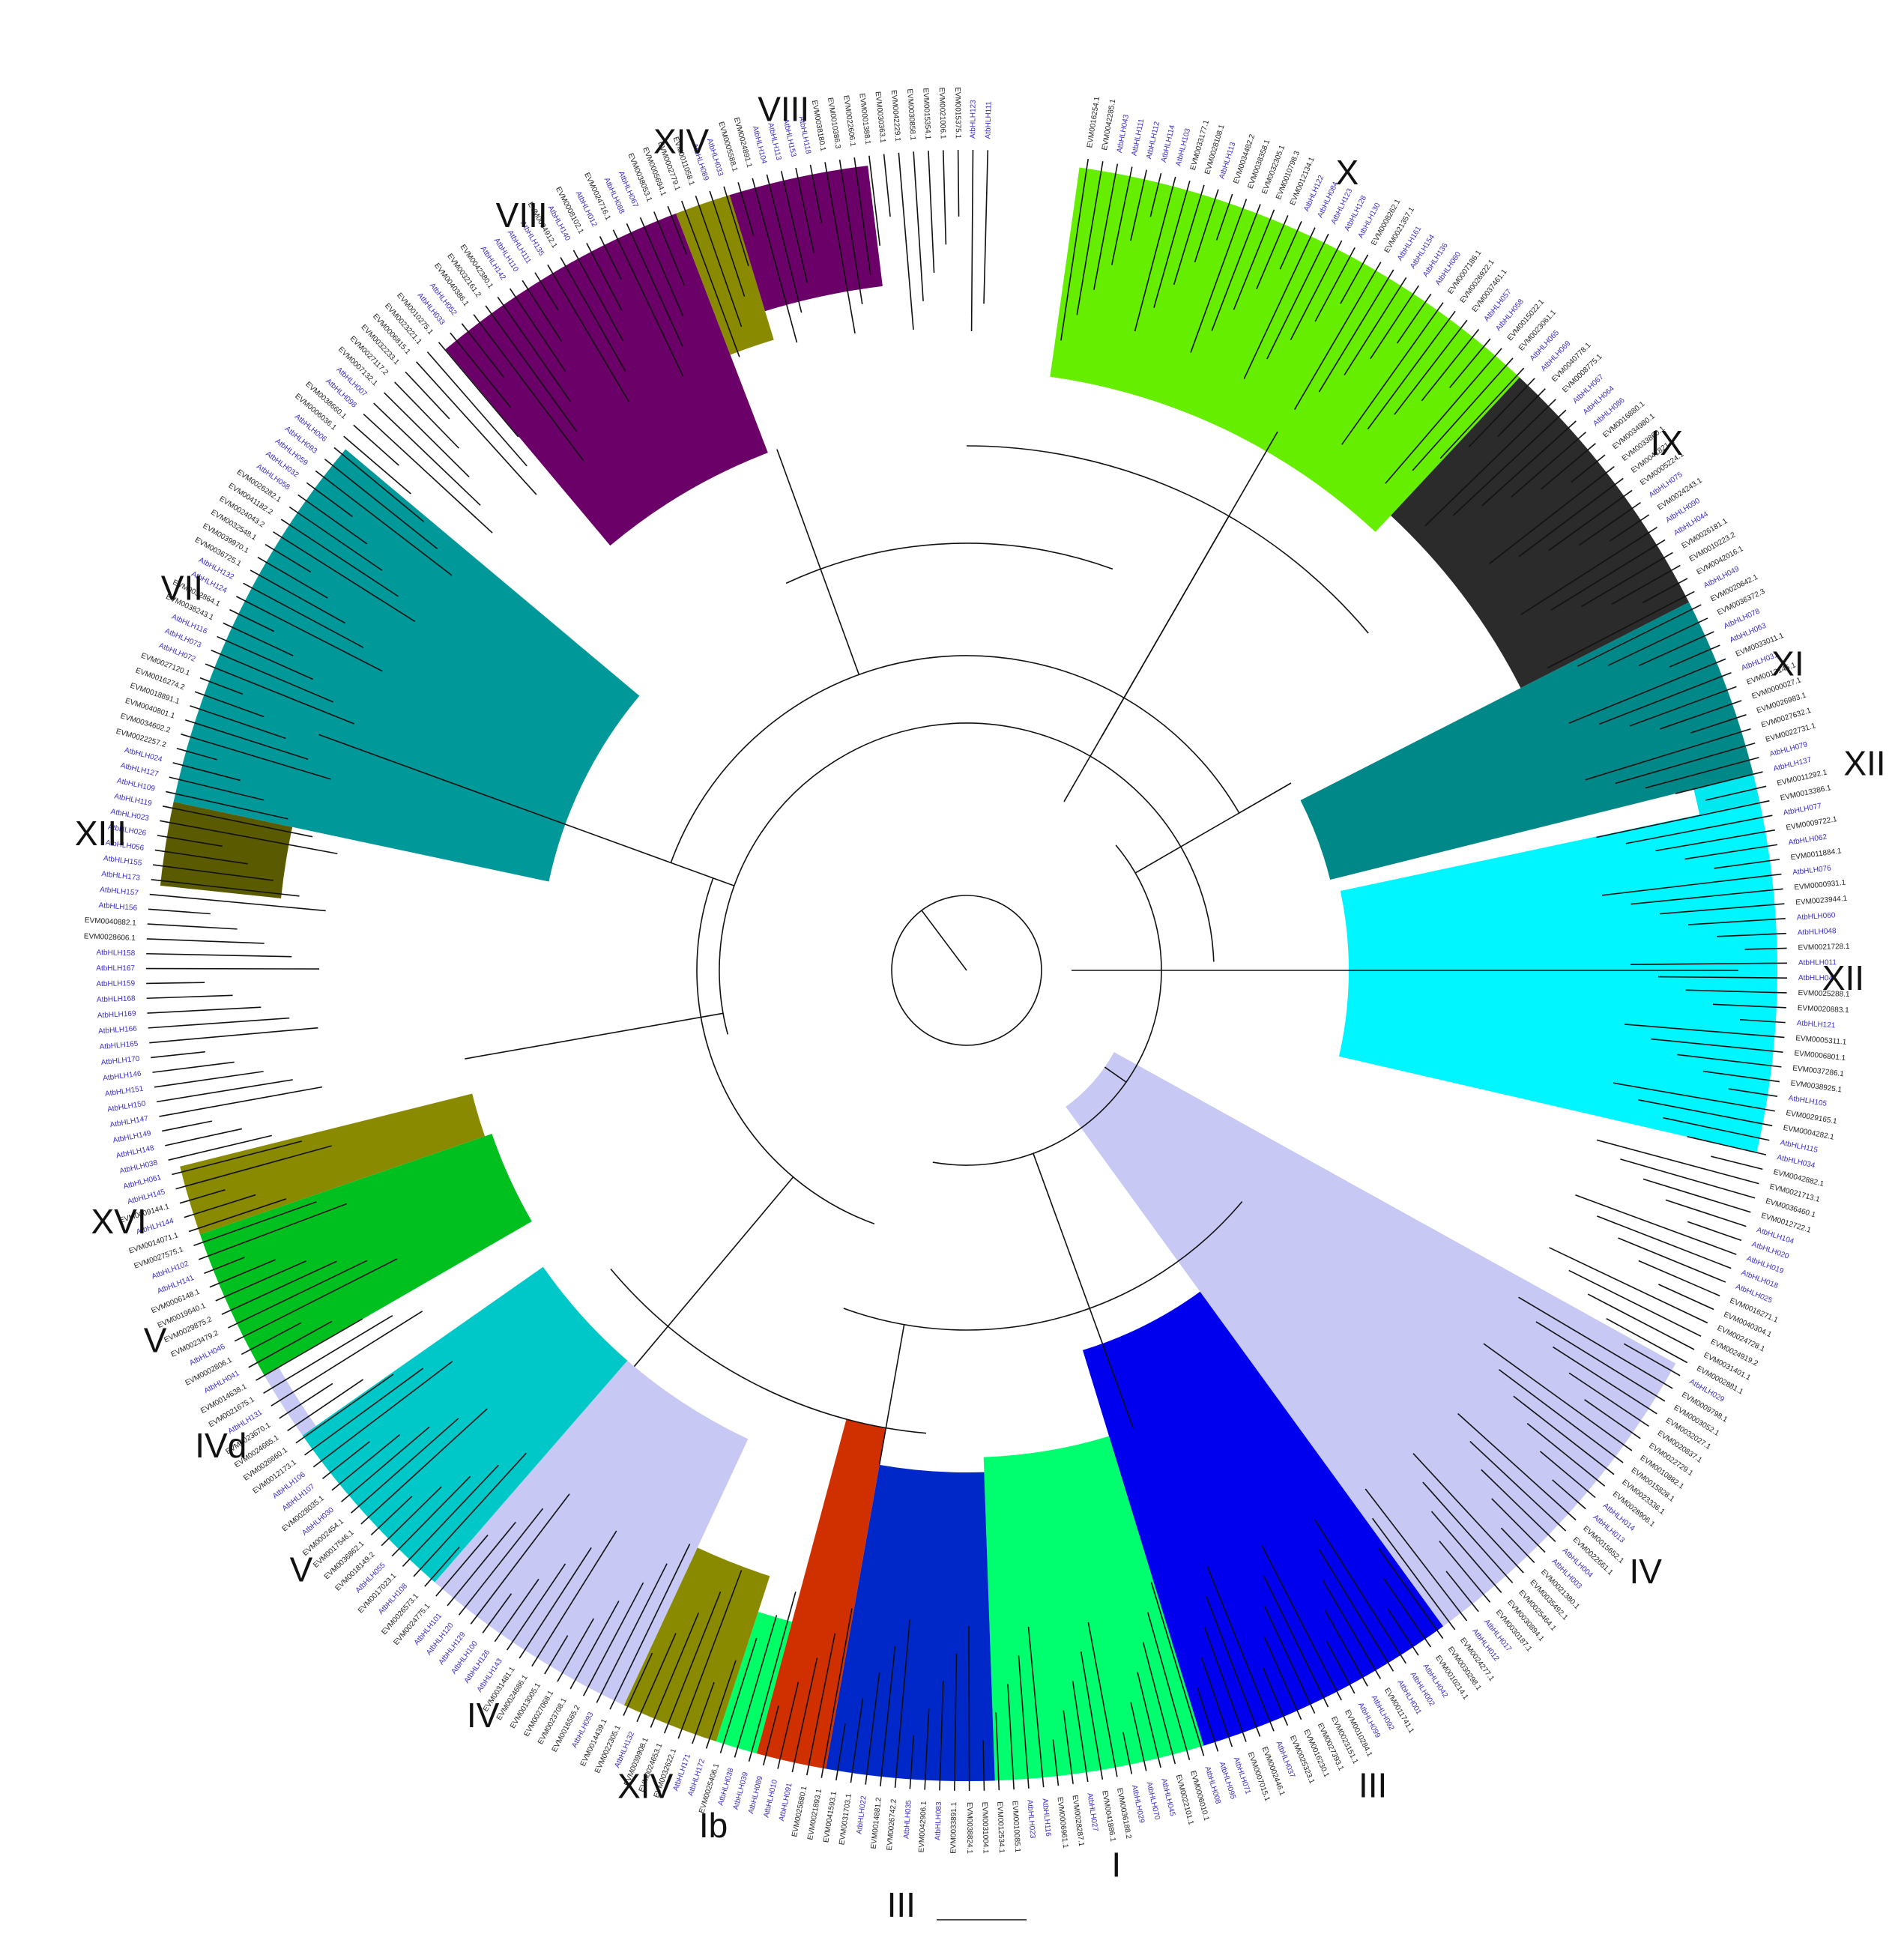 Image resolution: width=1904 pixels, height=1934 pixels. Describe the element at coordinates (1593, 1556) in the screenshot. I see `leaf-label: EVM0022661.1` at that location.